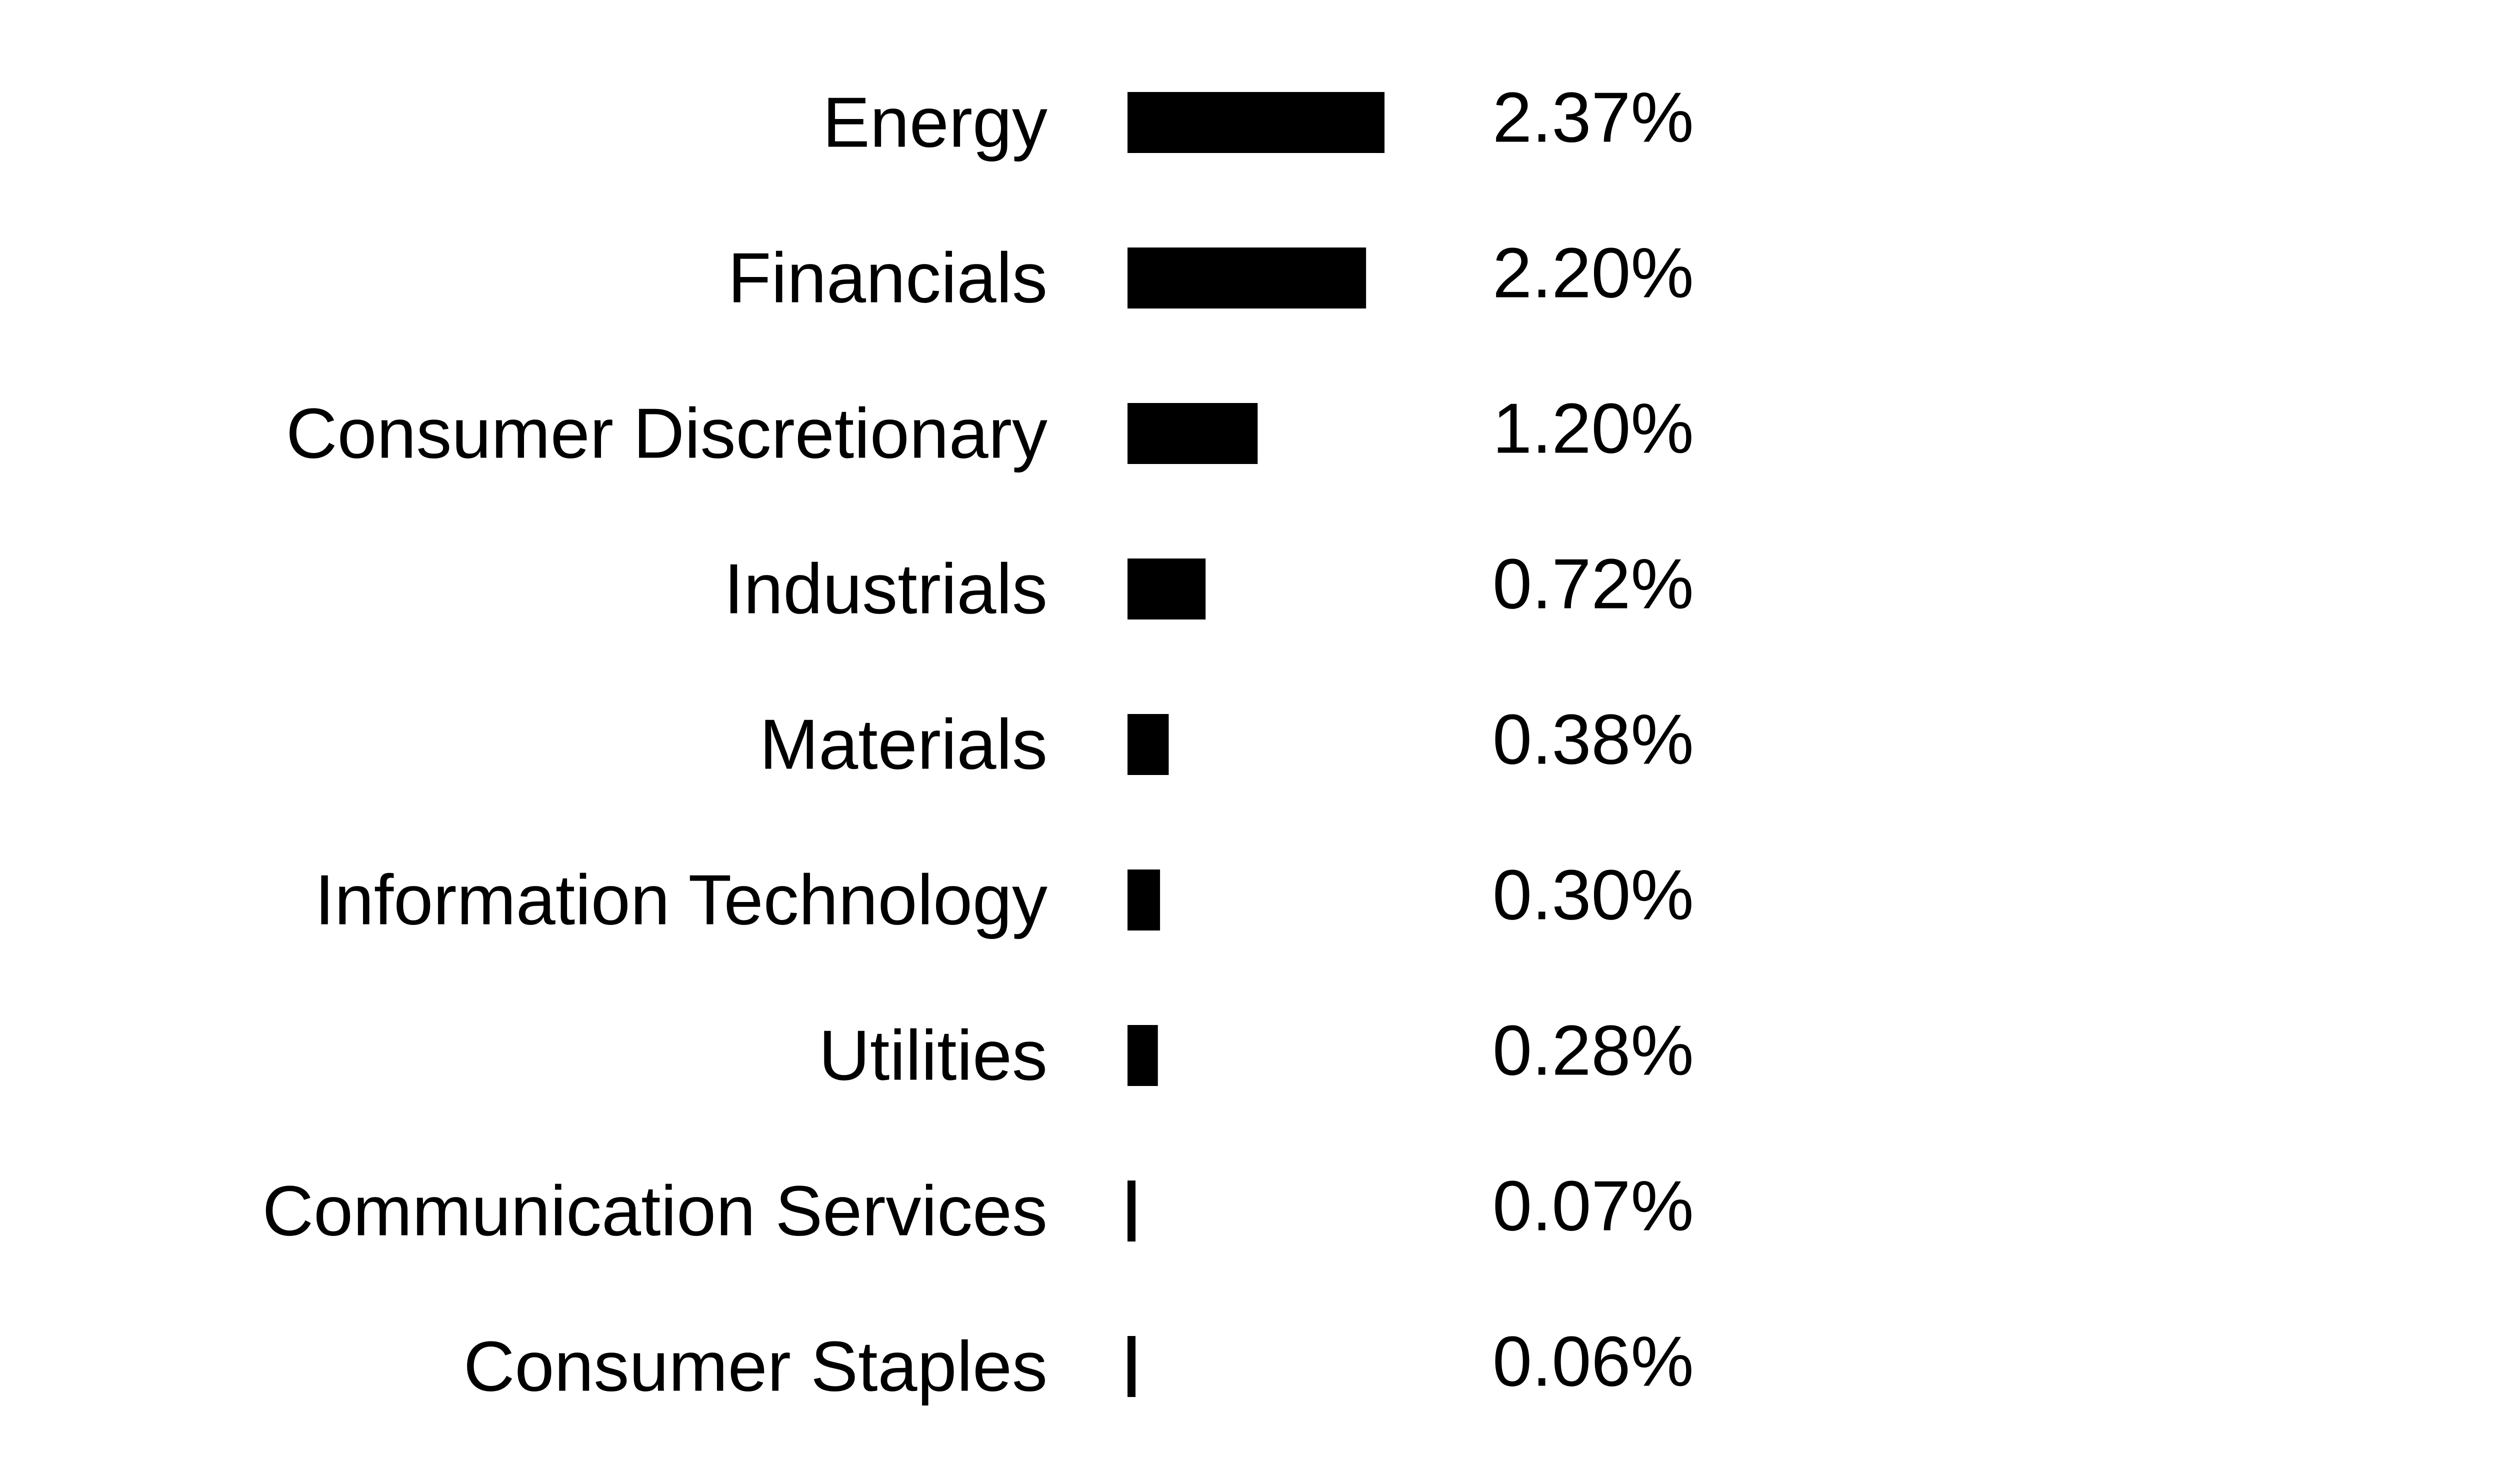 Image resolution: width=2500 pixels, height=1484 pixels. What do you see at coordinates (1593, 895) in the screenshot?
I see `value-label-information-technology: 0.30%` at bounding box center [1593, 895].